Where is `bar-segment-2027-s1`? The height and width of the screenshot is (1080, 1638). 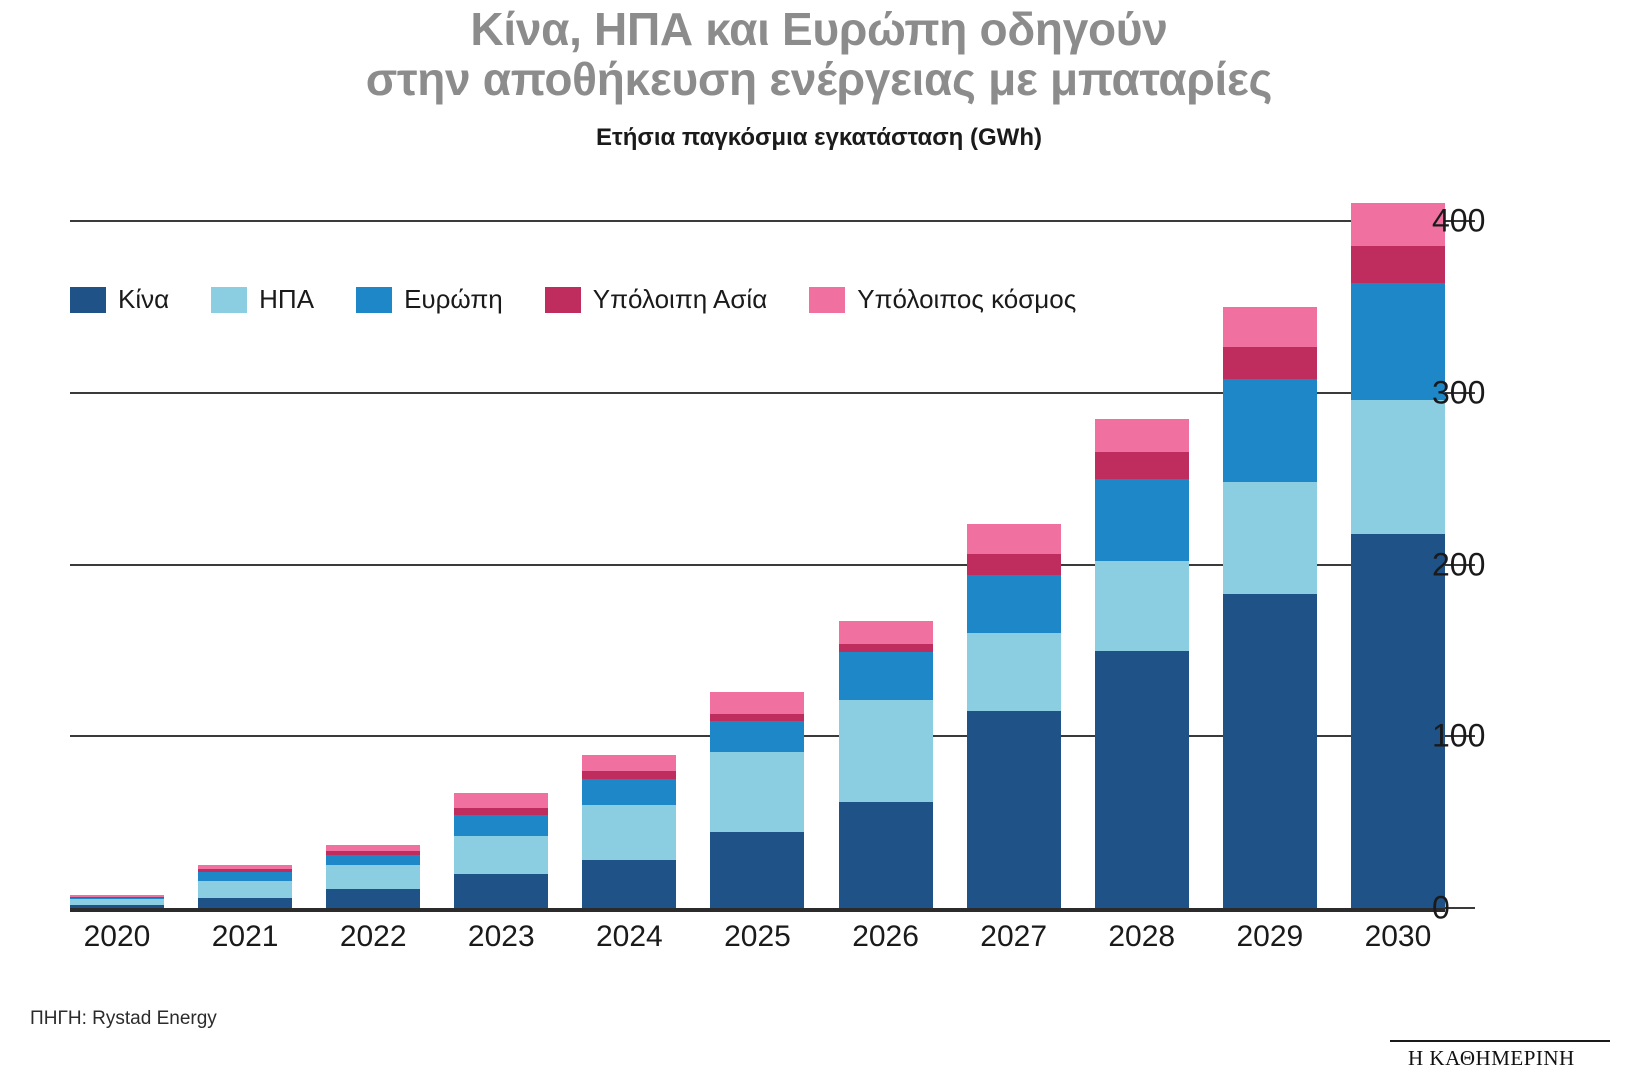 bar-segment-2027-s1 is located at coordinates (1013, 672).